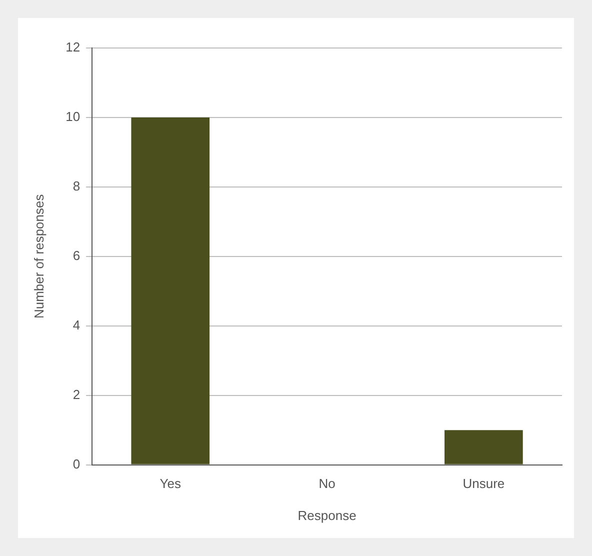  What do you see at coordinates (73, 116) in the screenshot?
I see `y-tick-label: 10` at bounding box center [73, 116].